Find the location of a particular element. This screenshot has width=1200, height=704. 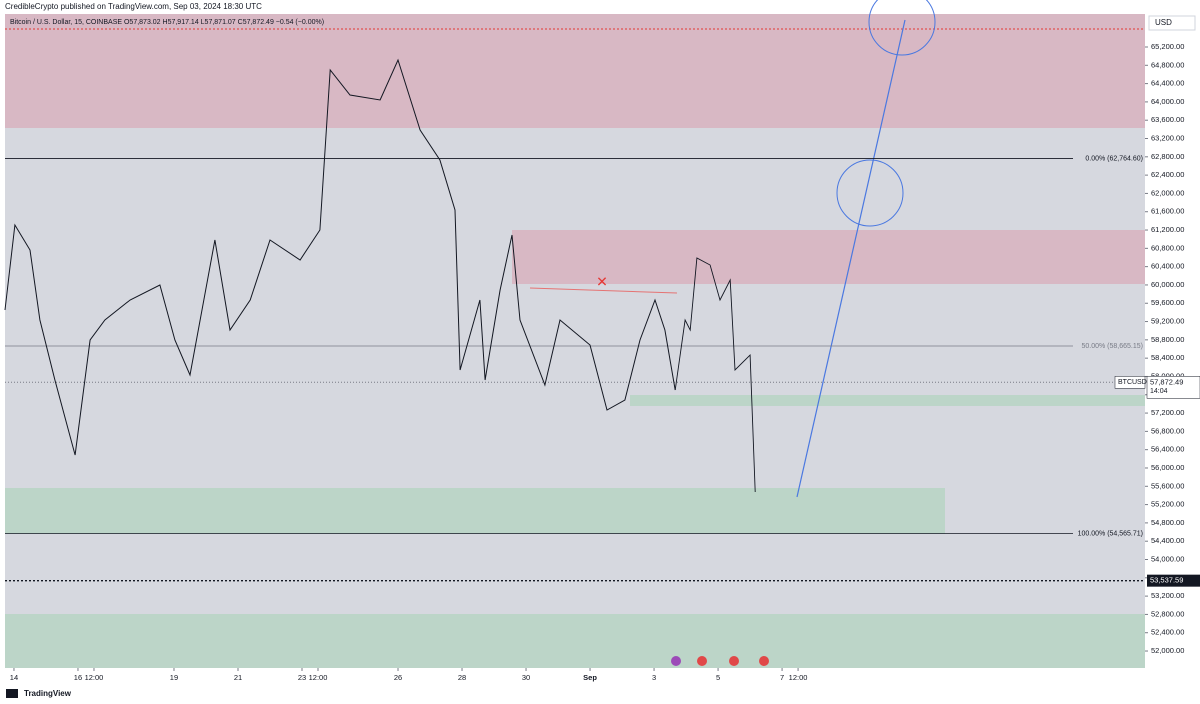

y-tick-label: 52,800.00 is located at coordinates (1167, 613).